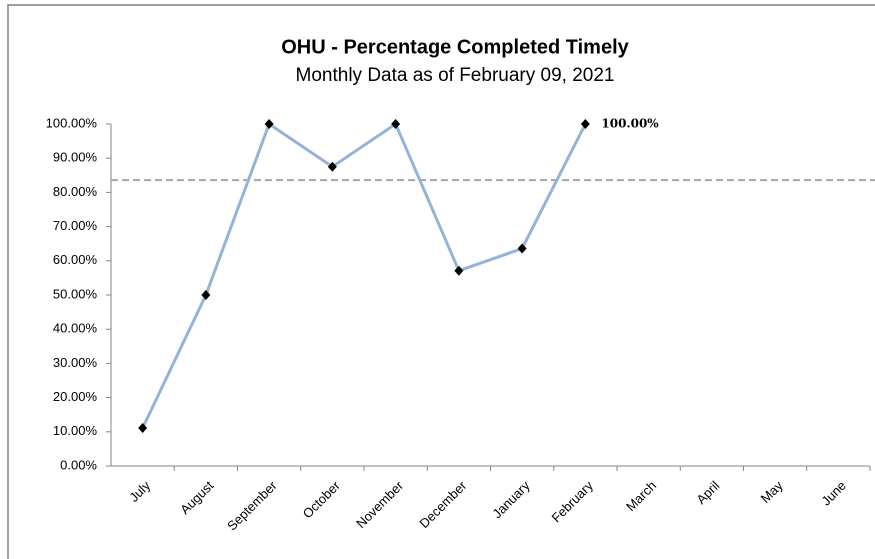 The width and height of the screenshot is (875, 559). What do you see at coordinates (455, 47) in the screenshot?
I see `chart-title: OHU - Percentage Completed Timely` at bounding box center [455, 47].